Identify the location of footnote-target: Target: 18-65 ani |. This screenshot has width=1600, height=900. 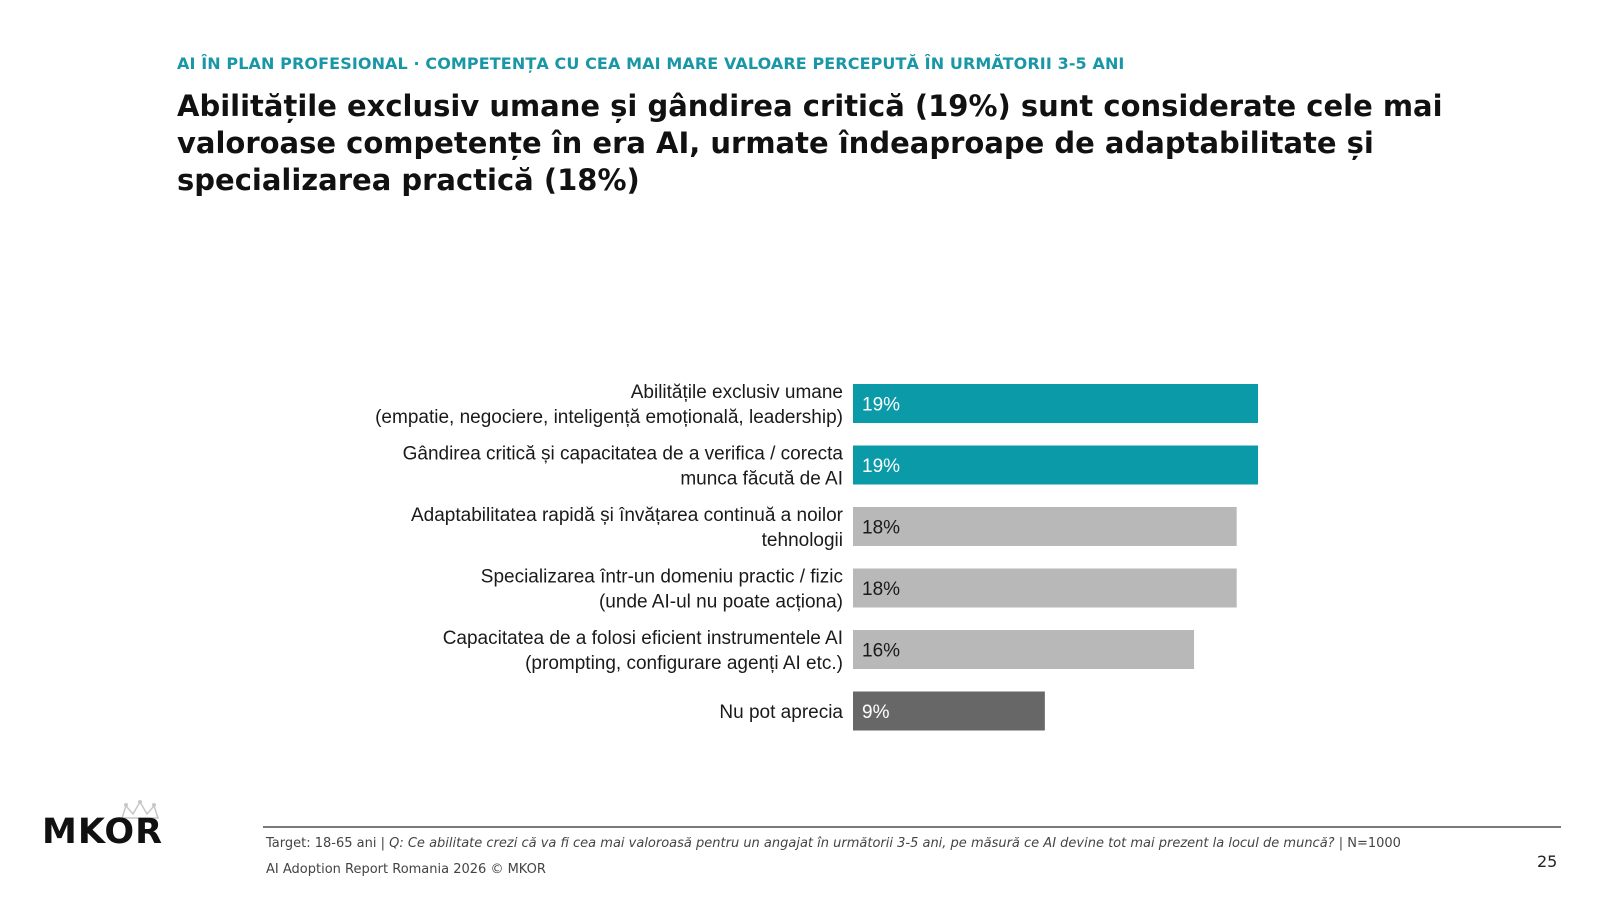
(328, 843).